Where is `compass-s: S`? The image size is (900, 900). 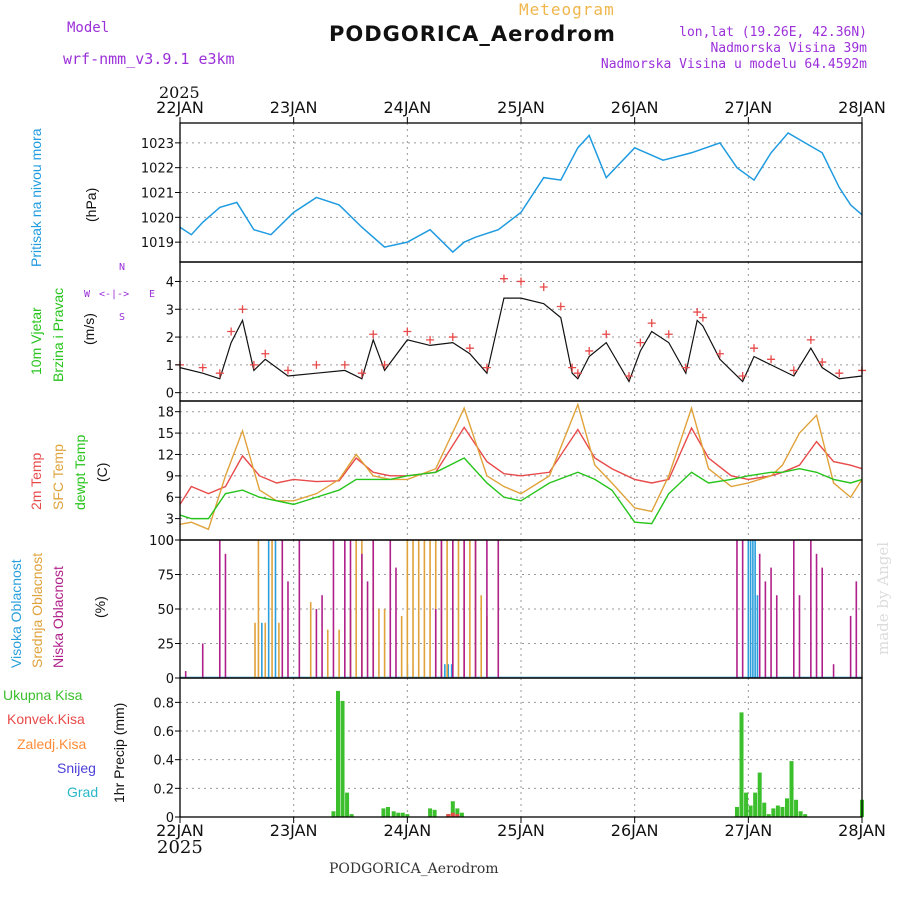 compass-s: S is located at coordinates (122, 317).